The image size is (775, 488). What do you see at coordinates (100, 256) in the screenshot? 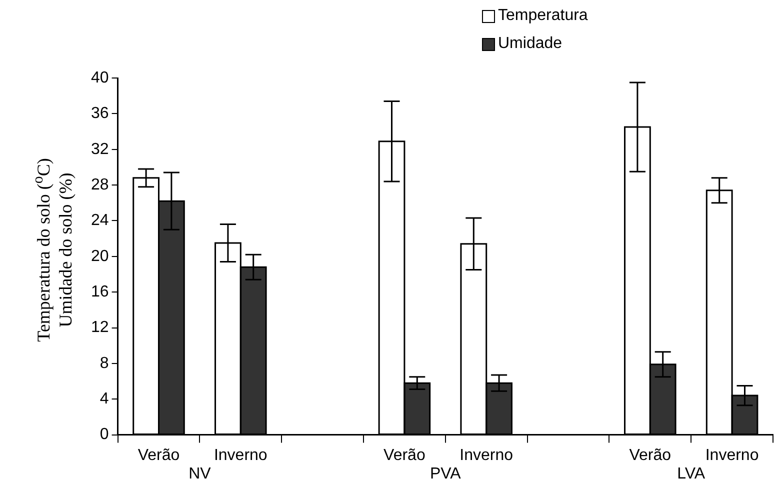
I see `y-tick-label: 20` at bounding box center [100, 256].